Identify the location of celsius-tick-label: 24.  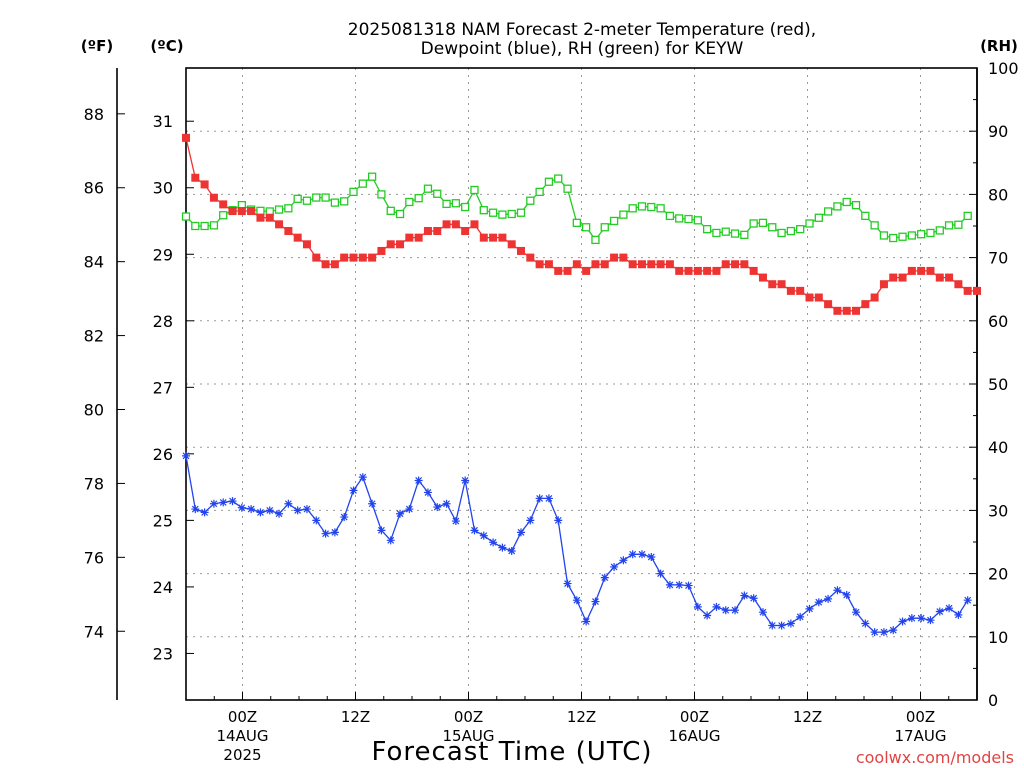
(163, 587).